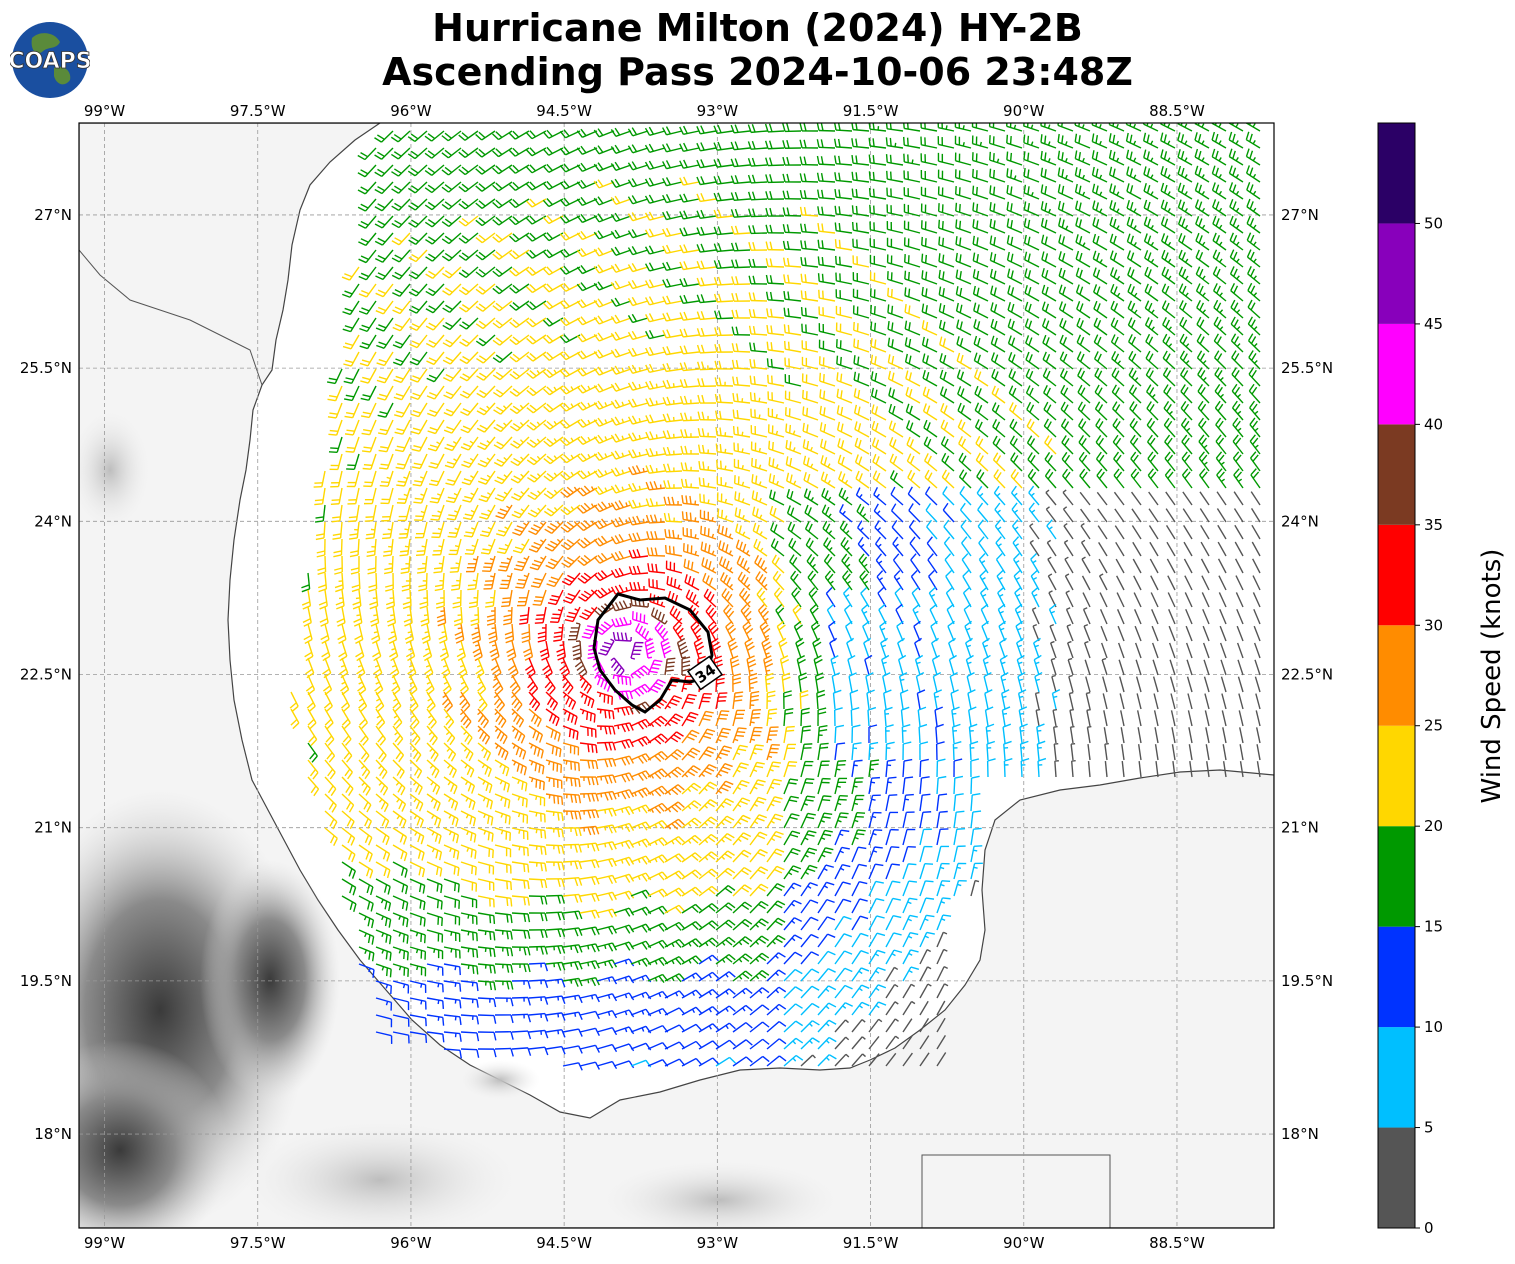  Describe the element at coordinates (1433, 826) in the screenshot. I see `colorbar-tick-label: 20` at that location.